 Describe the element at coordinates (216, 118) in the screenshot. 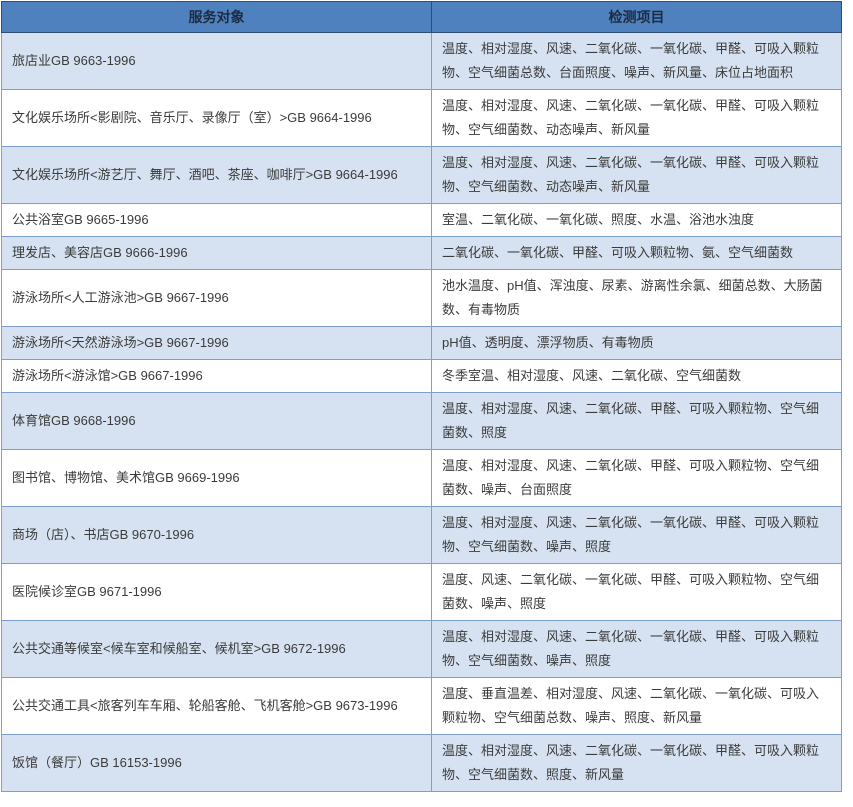

I see `service-cell: 文化娱乐场所<影剧院、音乐厅、录像厅（室）>GB 9664-1996` at that location.